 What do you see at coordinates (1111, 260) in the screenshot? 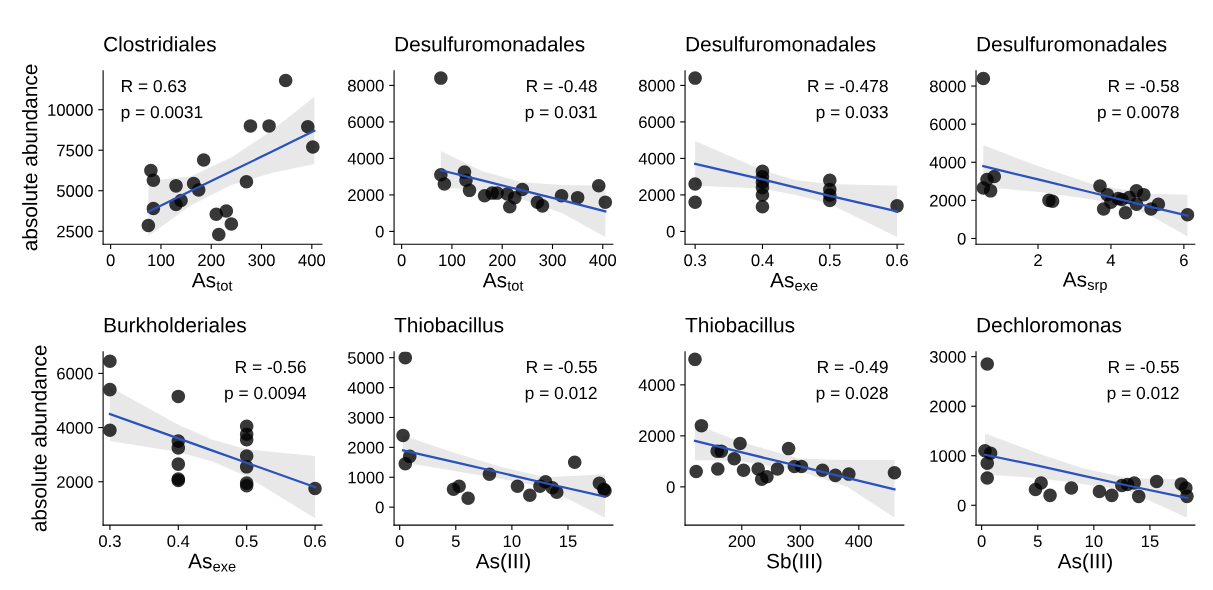
I see `x-tick-label: 4` at bounding box center [1111, 260].